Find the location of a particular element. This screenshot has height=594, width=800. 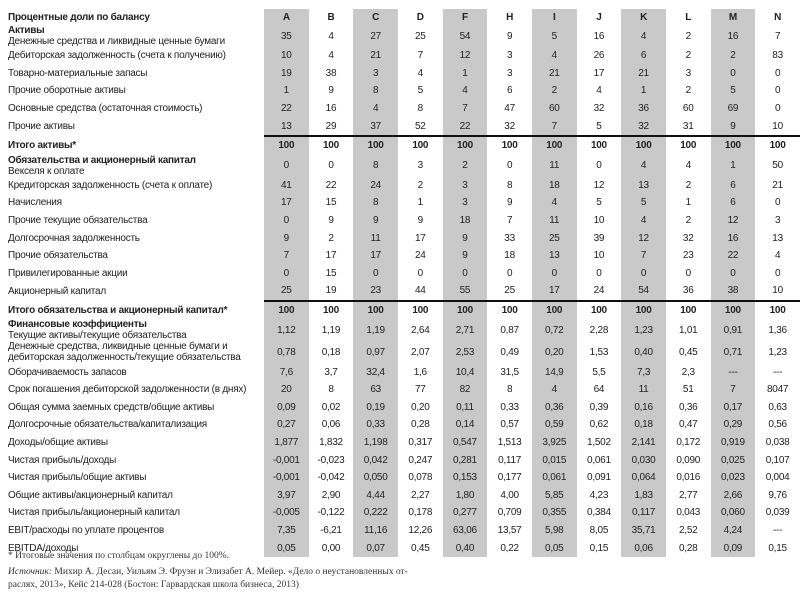

cell-l: 0,043 is located at coordinates (688, 513).